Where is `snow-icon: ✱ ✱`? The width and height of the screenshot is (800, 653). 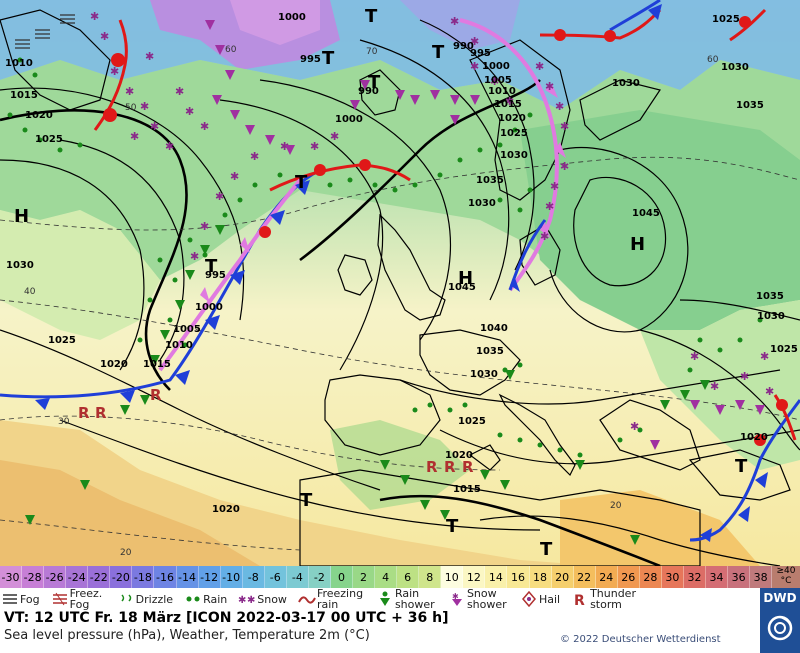 snow-icon: ✱ ✱ is located at coordinates (247, 599).